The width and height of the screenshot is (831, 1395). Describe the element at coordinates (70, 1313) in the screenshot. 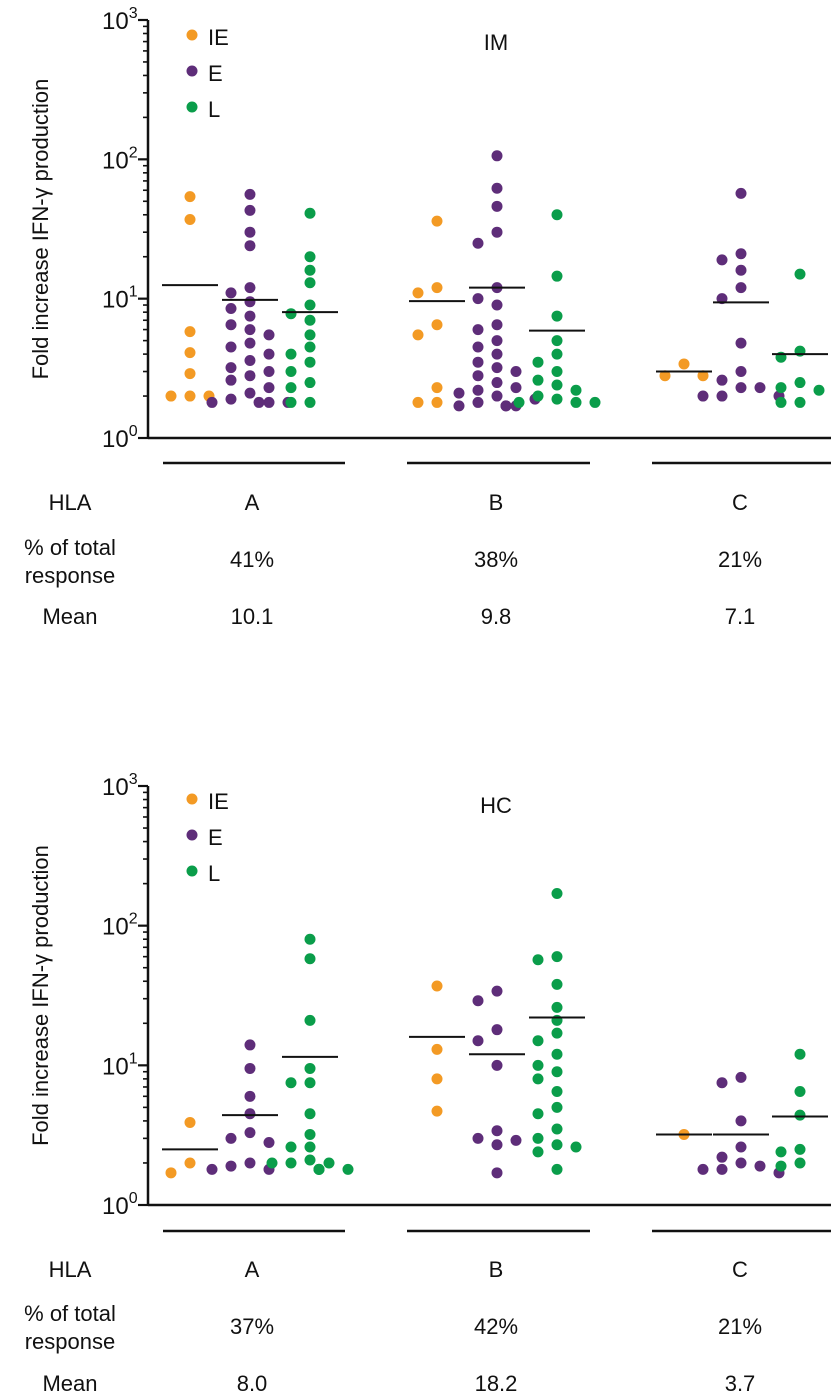

I see `row-label-pct-line1: % of total` at that location.